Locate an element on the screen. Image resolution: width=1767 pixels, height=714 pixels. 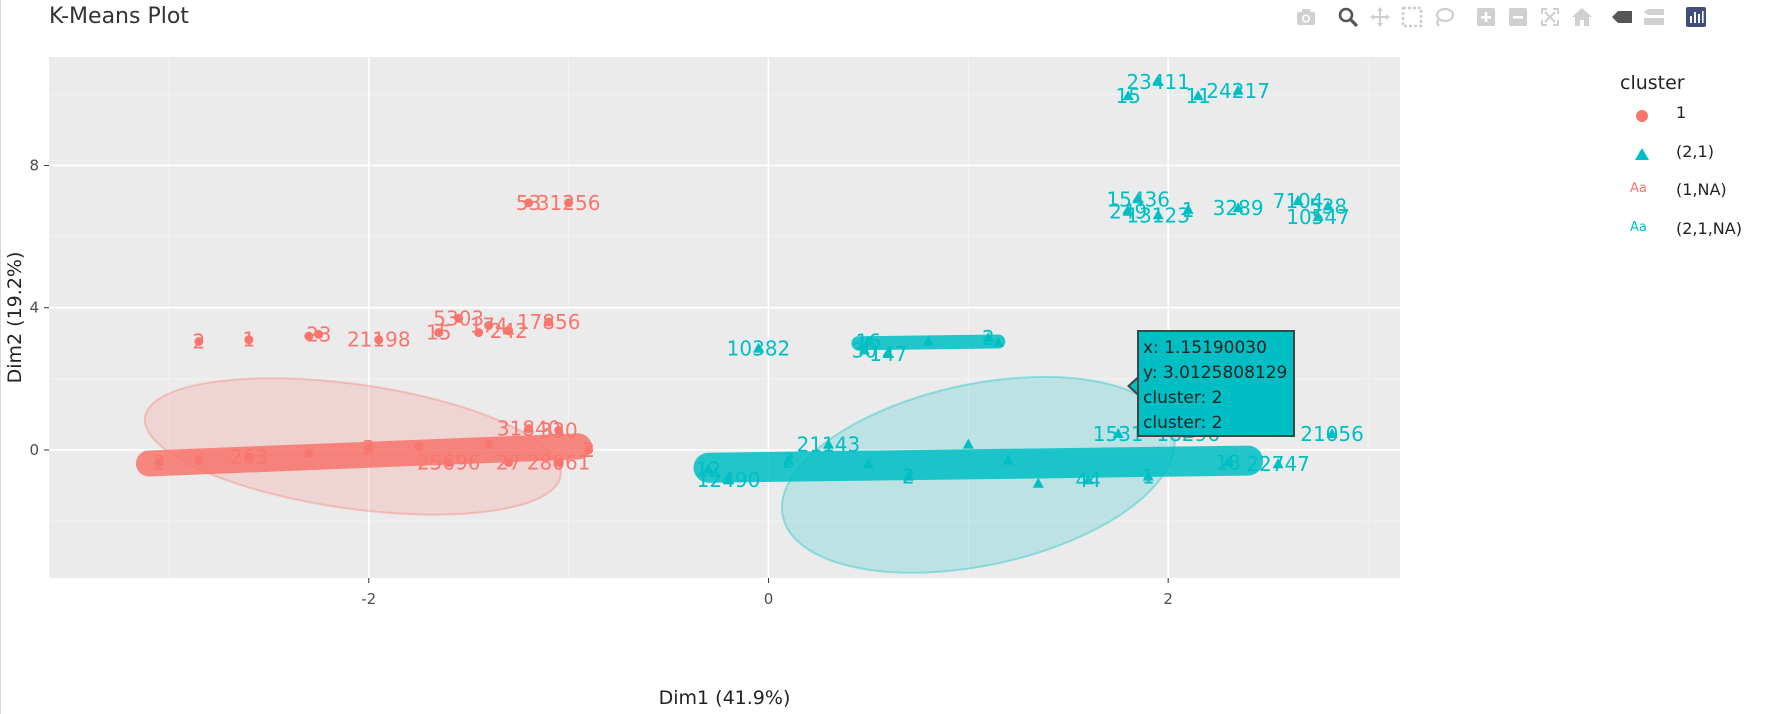
lasso-select-icon is located at coordinates (1445, 18).